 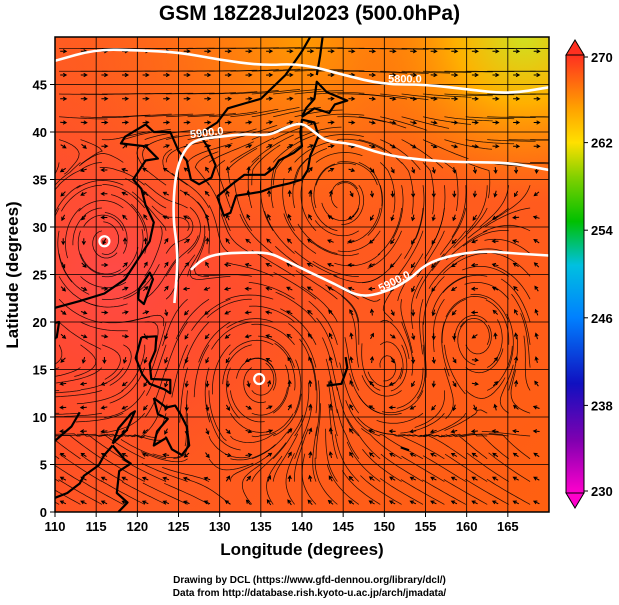 What do you see at coordinates (43, 512) in the screenshot?
I see `y-tick-label: 0` at bounding box center [43, 512].